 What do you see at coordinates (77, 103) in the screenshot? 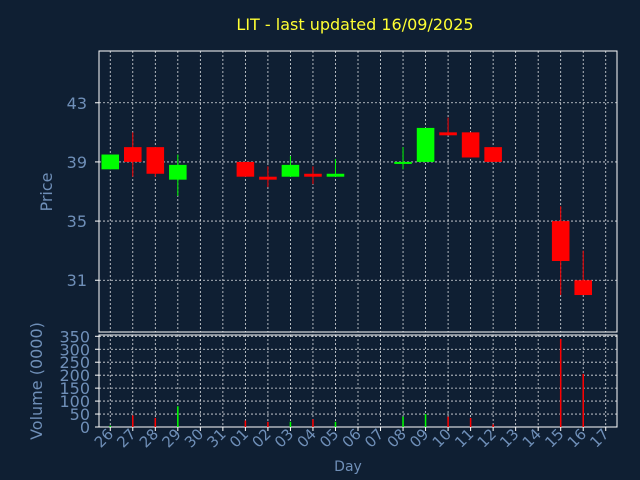
I see `price-tick-label: 43` at bounding box center [77, 103].